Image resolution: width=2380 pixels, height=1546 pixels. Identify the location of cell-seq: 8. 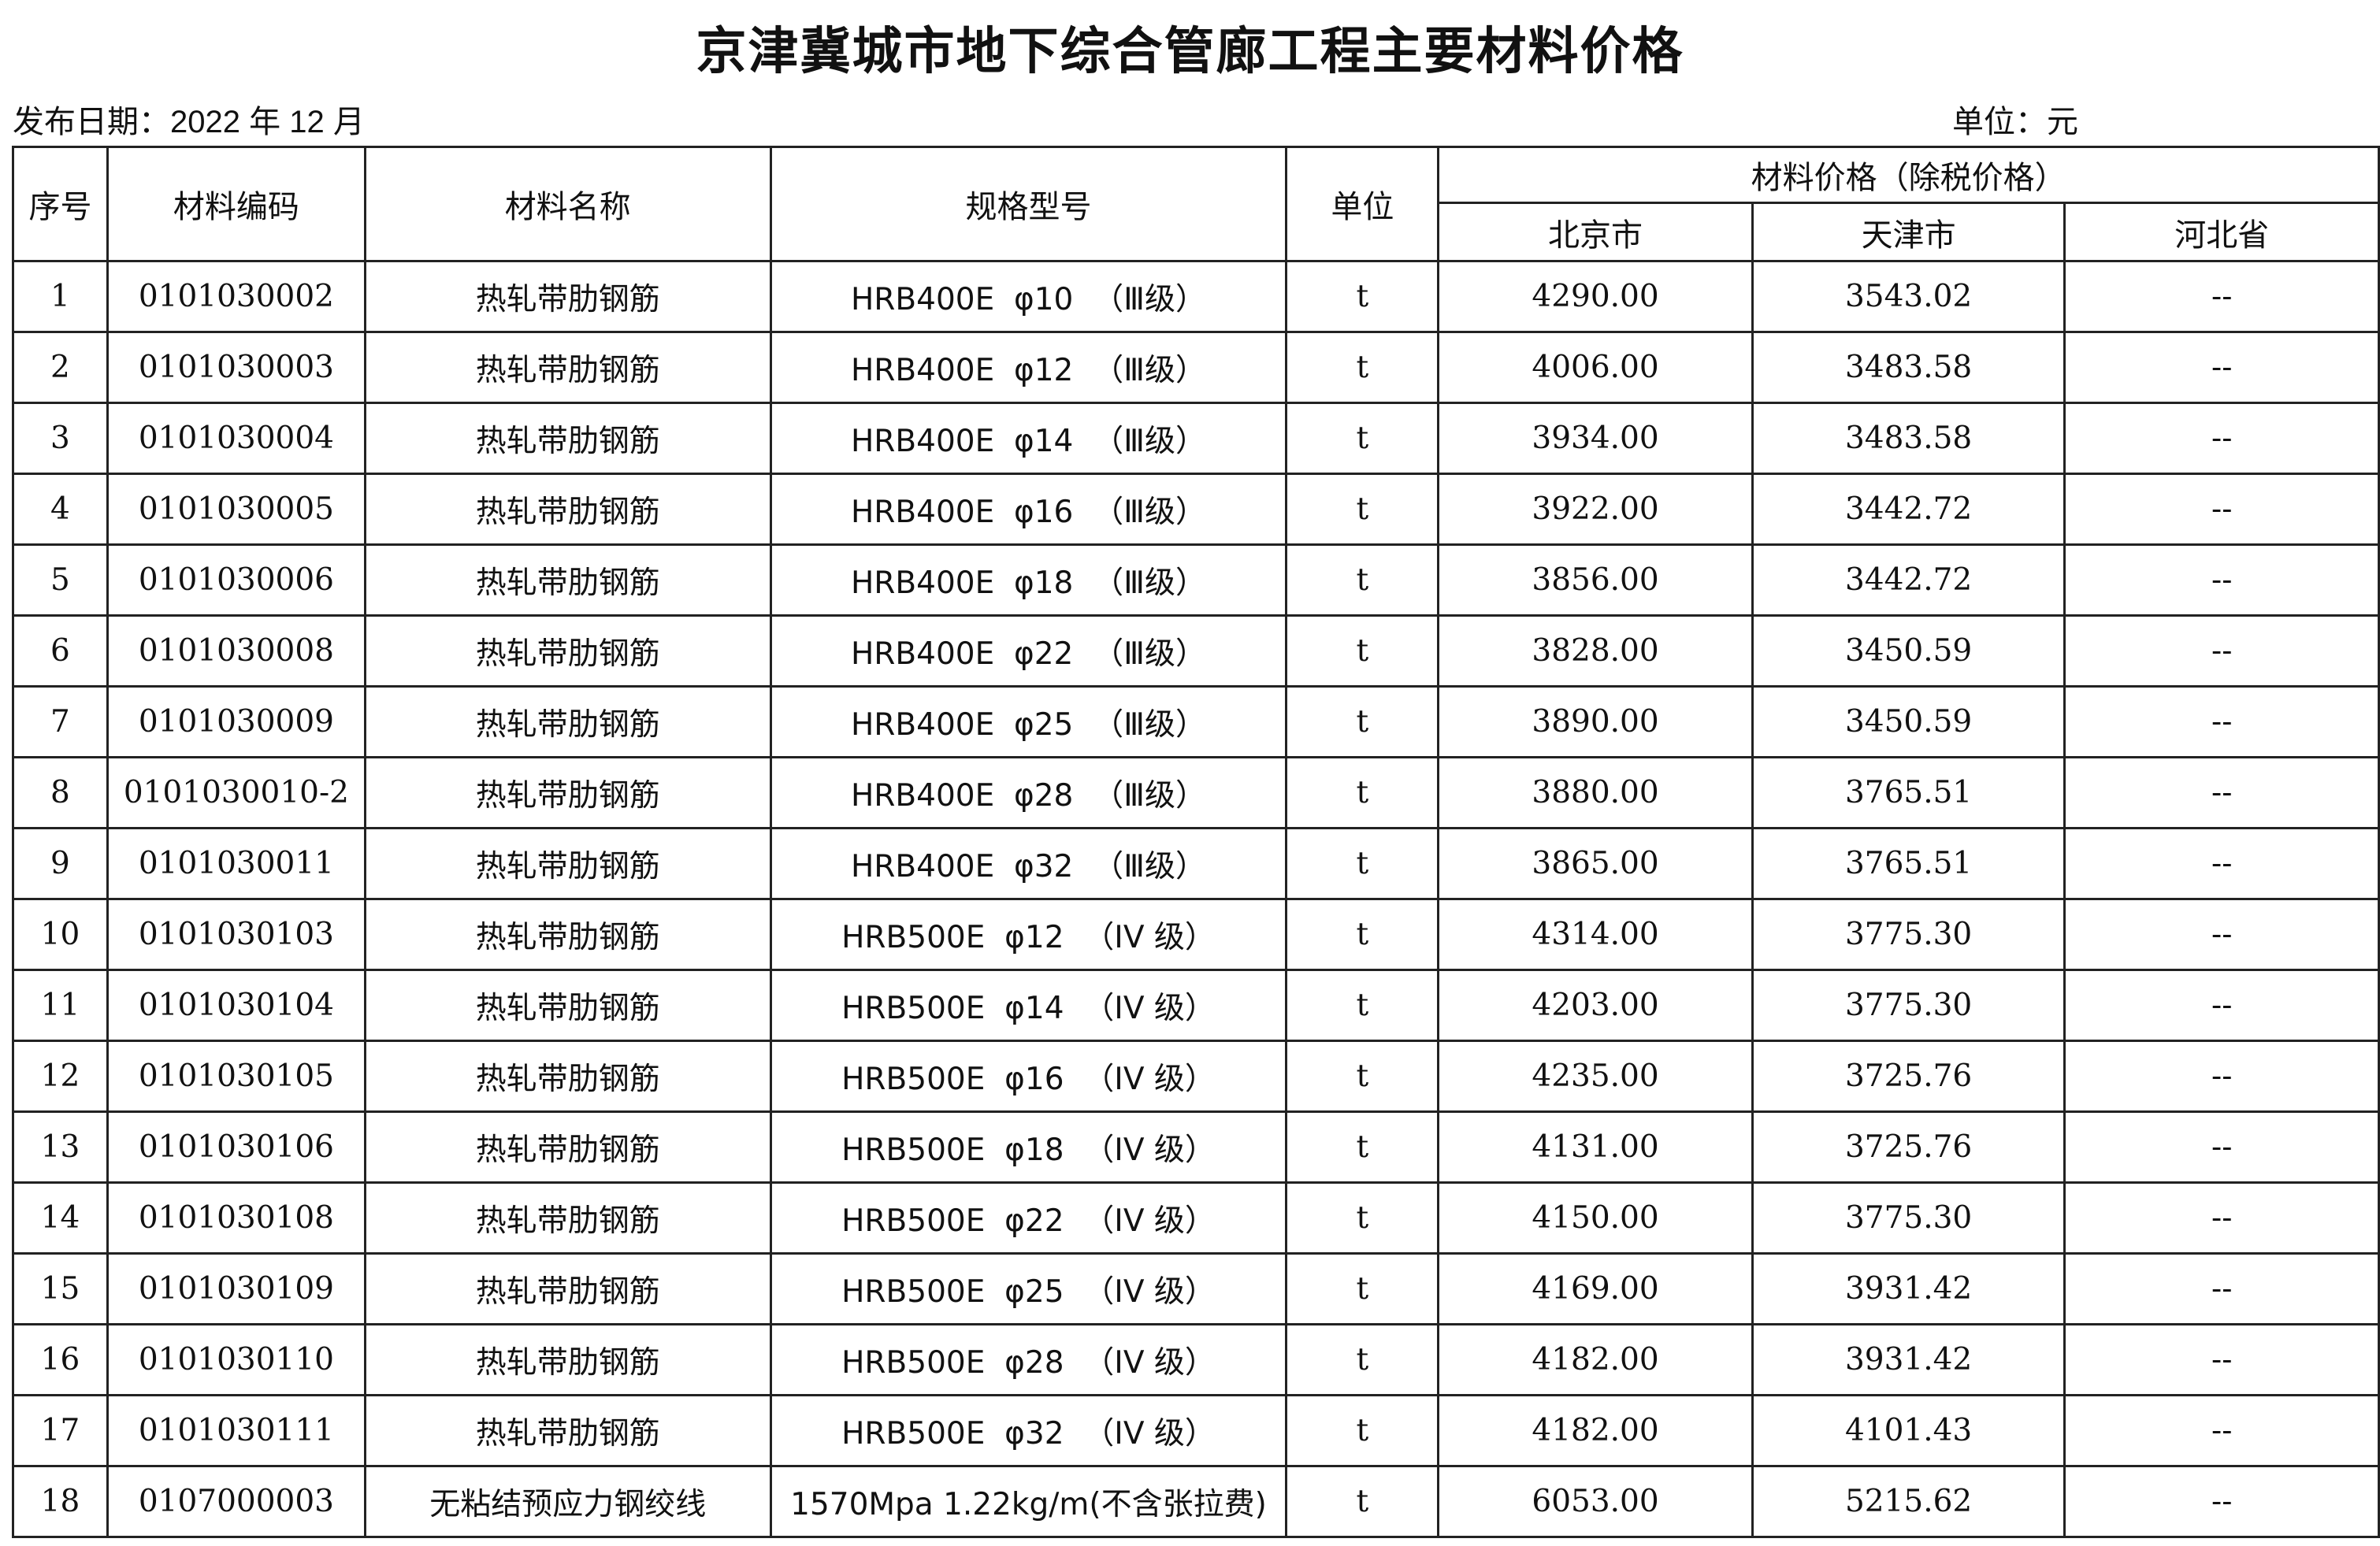
(60, 792).